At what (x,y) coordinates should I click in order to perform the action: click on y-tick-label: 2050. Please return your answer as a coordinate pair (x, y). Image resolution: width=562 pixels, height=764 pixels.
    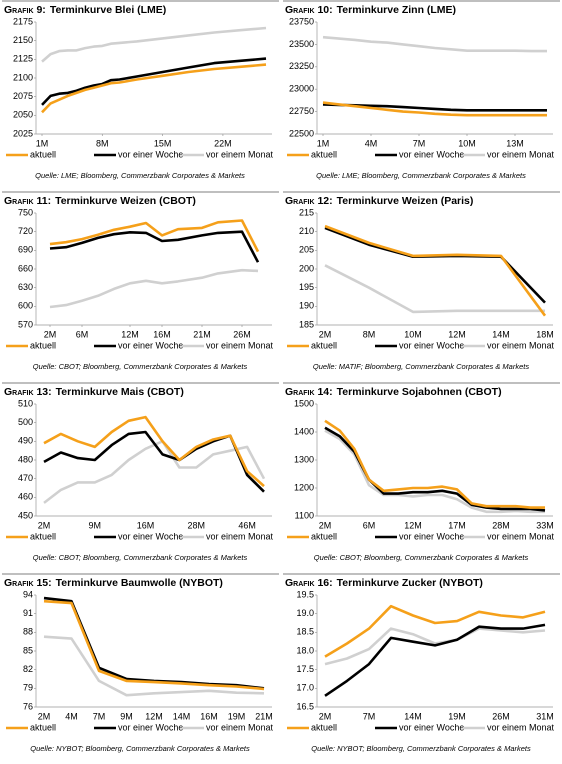
    Looking at the image, I should click on (23, 115).